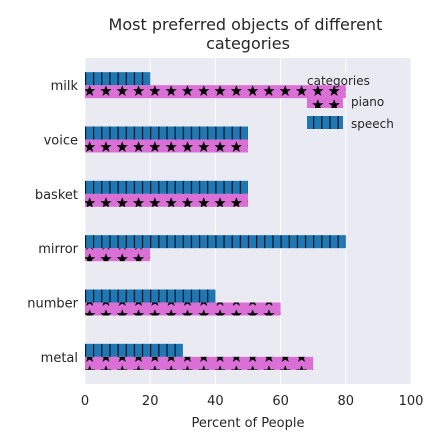  Describe the element at coordinates (280, 401) in the screenshot. I see `x-tick-label: 60` at that location.